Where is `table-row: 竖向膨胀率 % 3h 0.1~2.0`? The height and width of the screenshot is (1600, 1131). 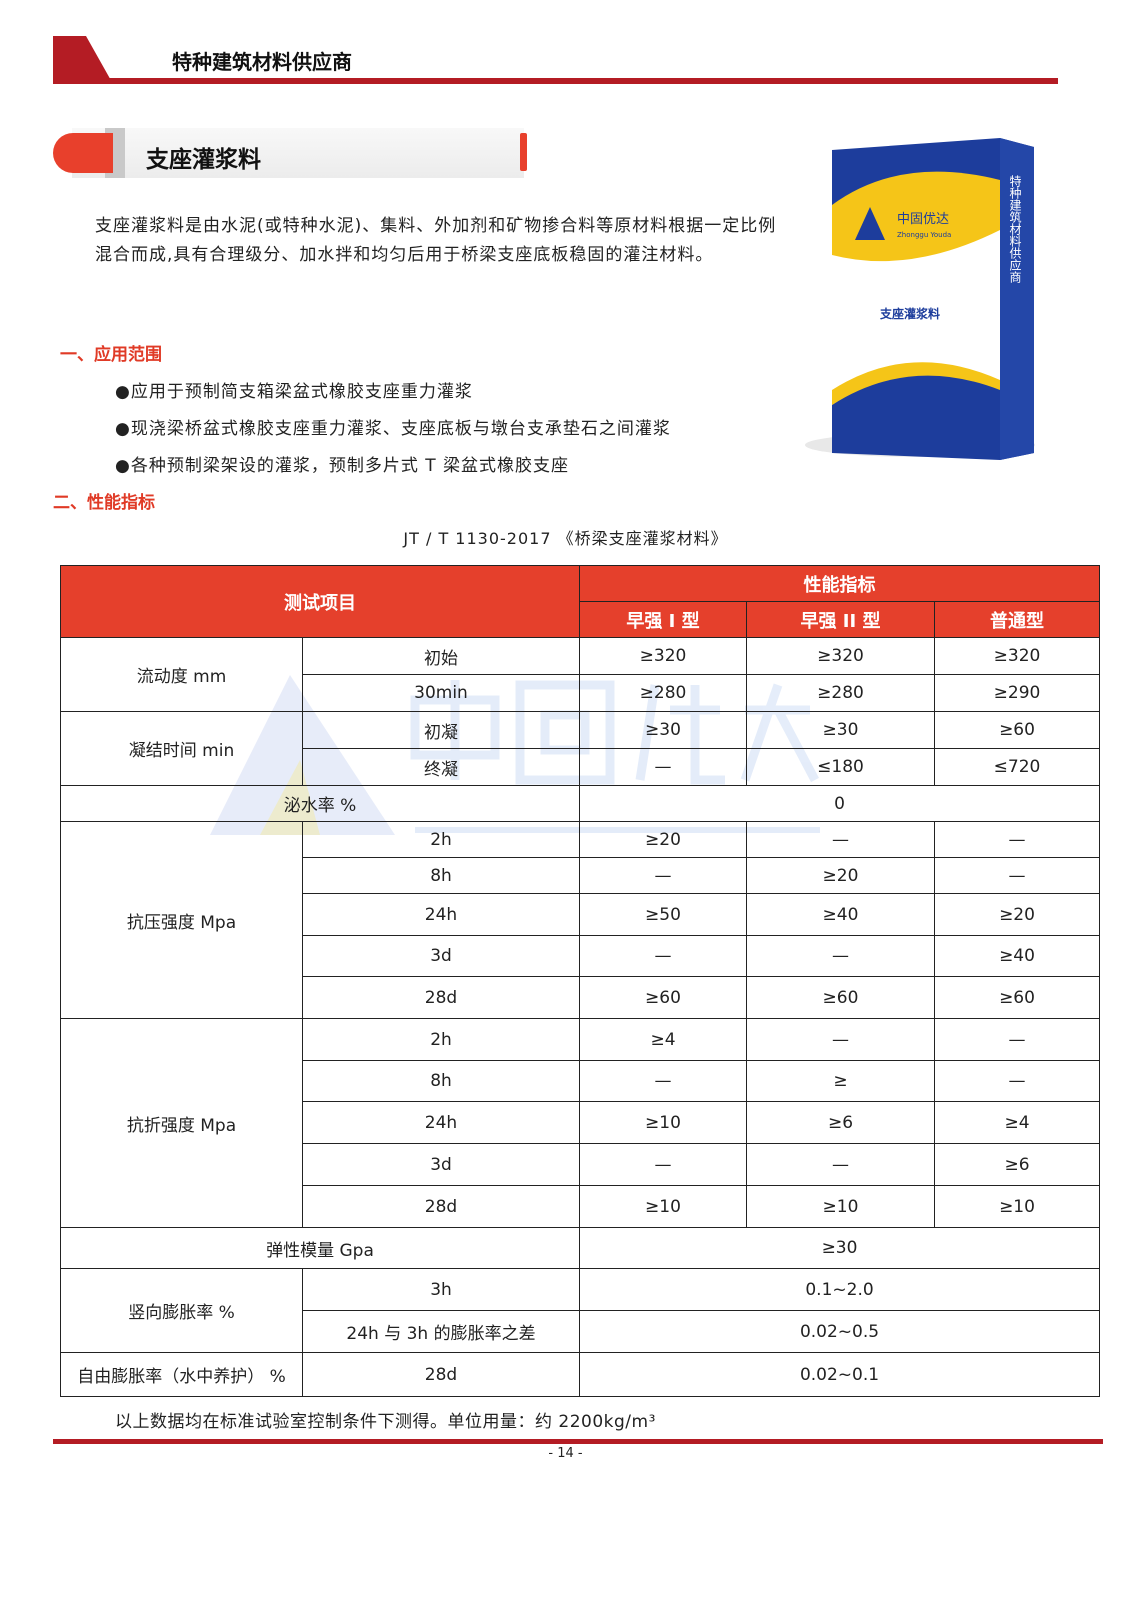
table-row: 竖向膨胀率 % 3h 0.1~2.0 is located at coordinates (580, 1310).